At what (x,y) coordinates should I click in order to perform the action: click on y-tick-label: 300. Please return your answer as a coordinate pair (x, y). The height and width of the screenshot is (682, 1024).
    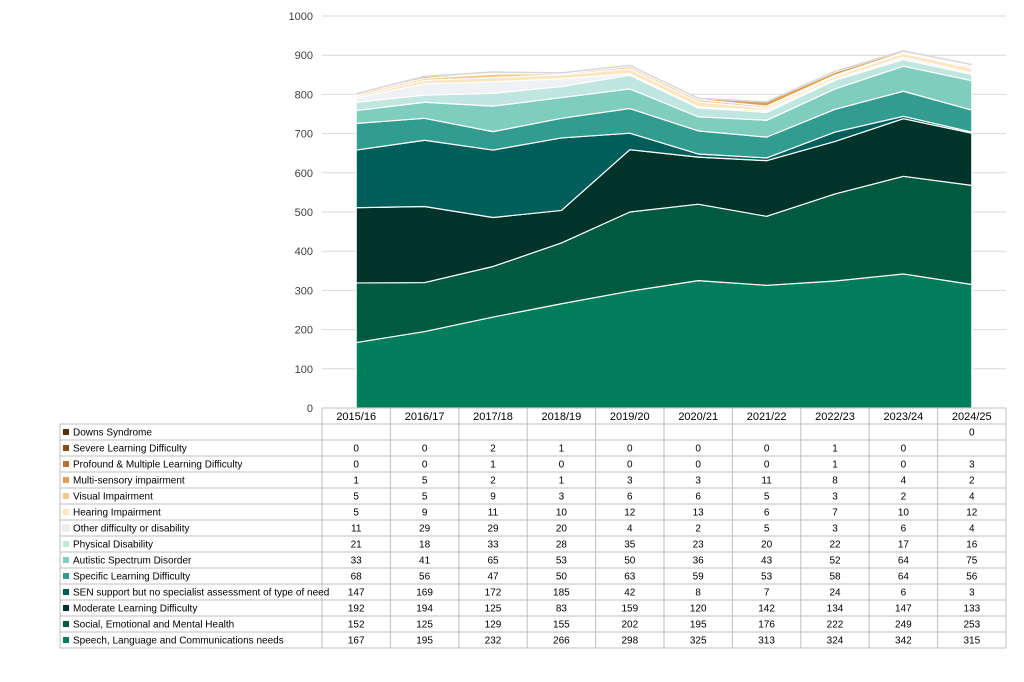
    Looking at the image, I should click on (304, 291).